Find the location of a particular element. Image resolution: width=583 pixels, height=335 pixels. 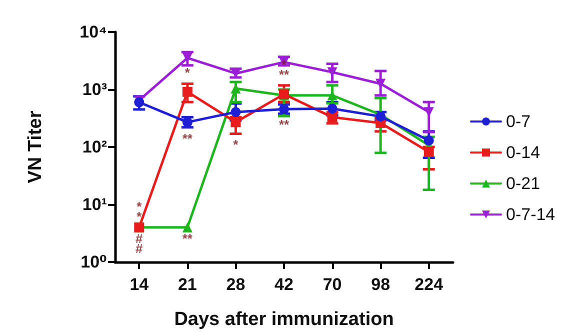

legend-label: 0-7 is located at coordinates (518, 121).